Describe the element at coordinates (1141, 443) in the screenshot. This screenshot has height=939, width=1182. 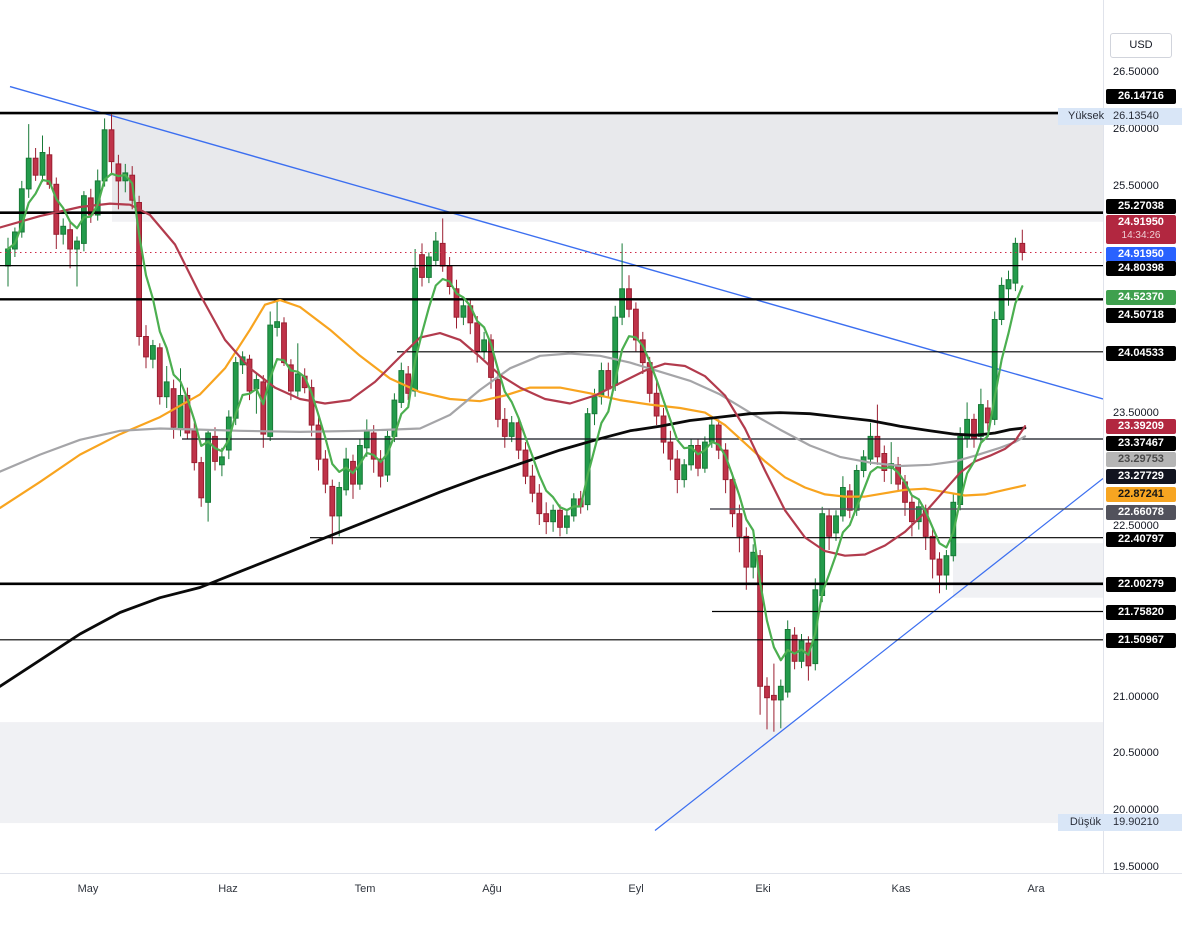
I see `price-badge: 23.37467` at that location.